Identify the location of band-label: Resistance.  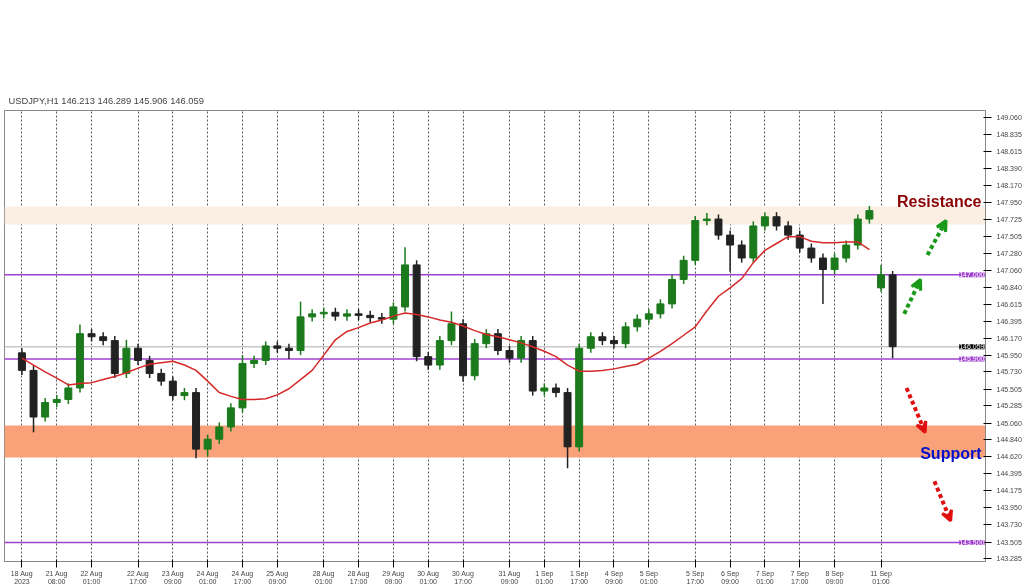
(939, 202).